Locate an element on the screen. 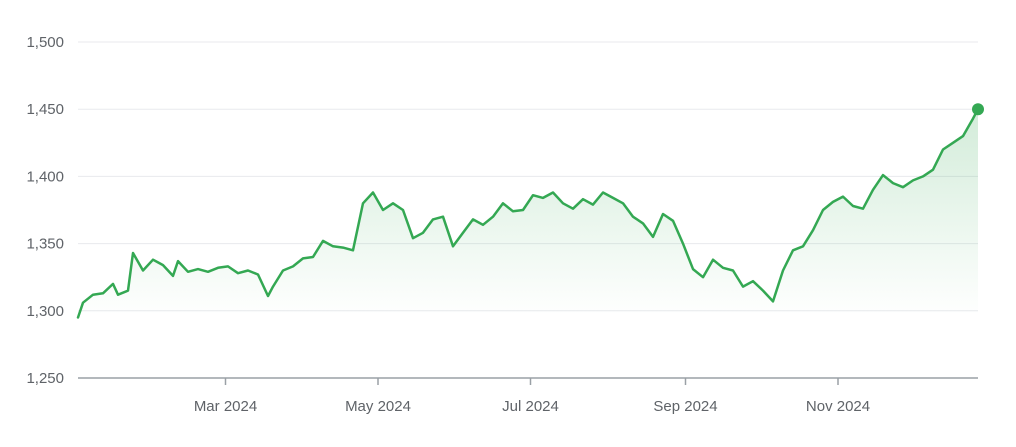 Image resolution: width=1016 pixels, height=447 pixels. y-tick-label: 1,500 is located at coordinates (45, 42).